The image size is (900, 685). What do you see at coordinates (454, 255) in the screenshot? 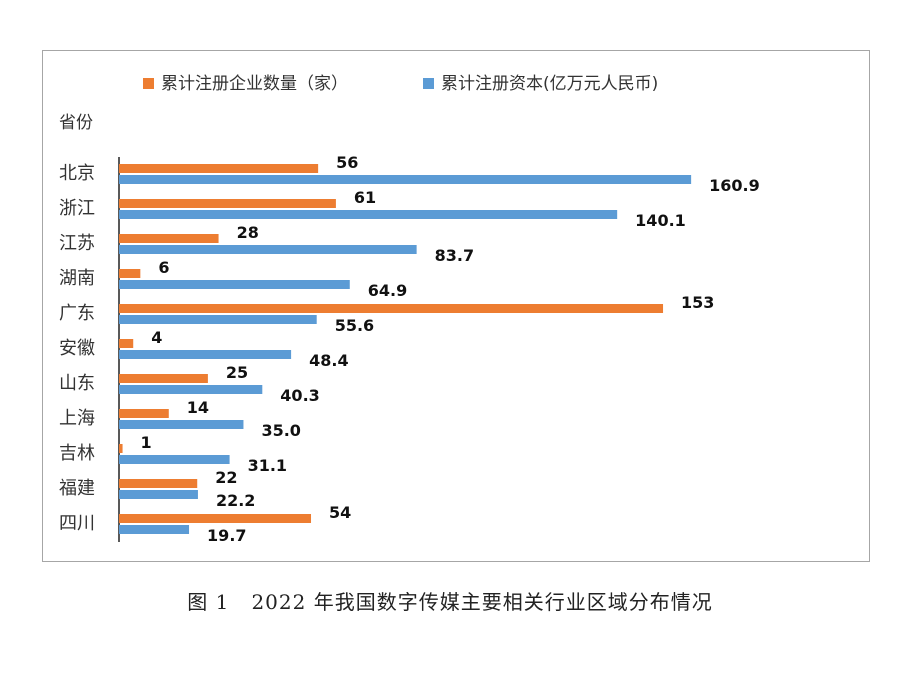
I see `data-label-registered-capital: 83.7` at bounding box center [454, 255].